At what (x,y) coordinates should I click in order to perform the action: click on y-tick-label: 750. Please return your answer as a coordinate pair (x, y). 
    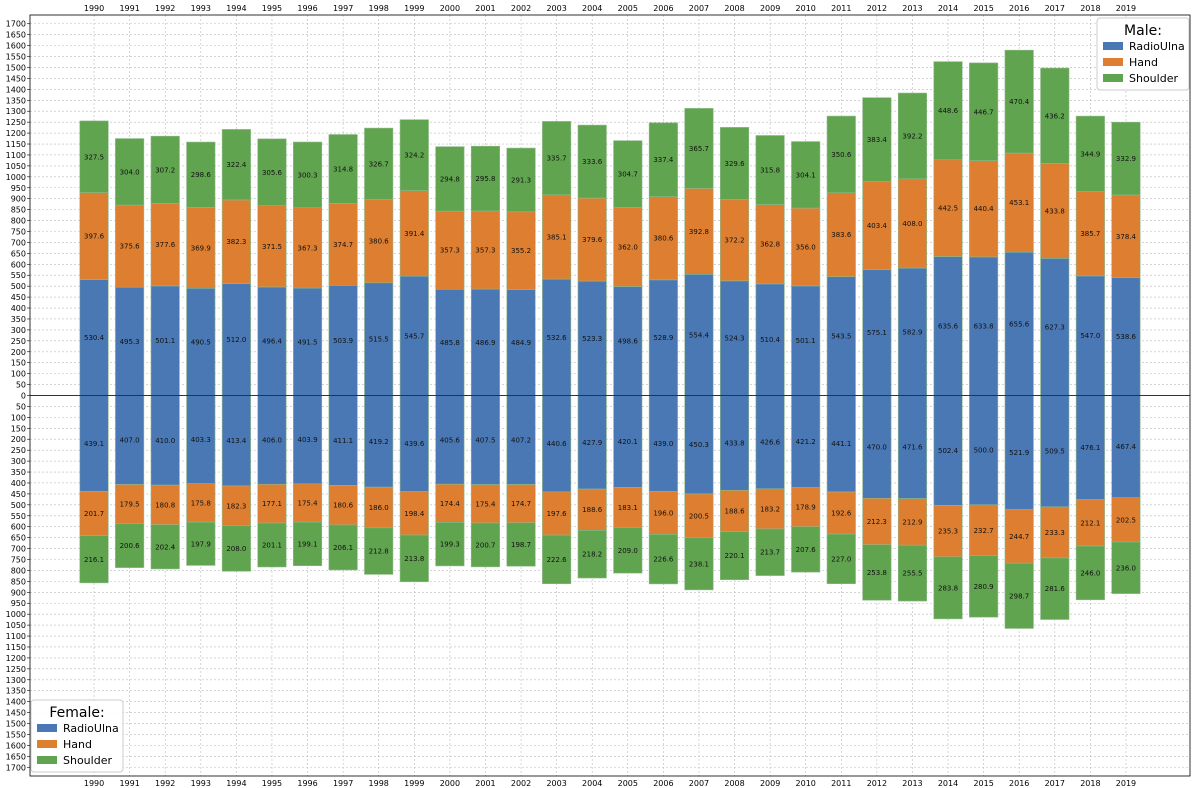
    Looking at the image, I should click on (18, 231).